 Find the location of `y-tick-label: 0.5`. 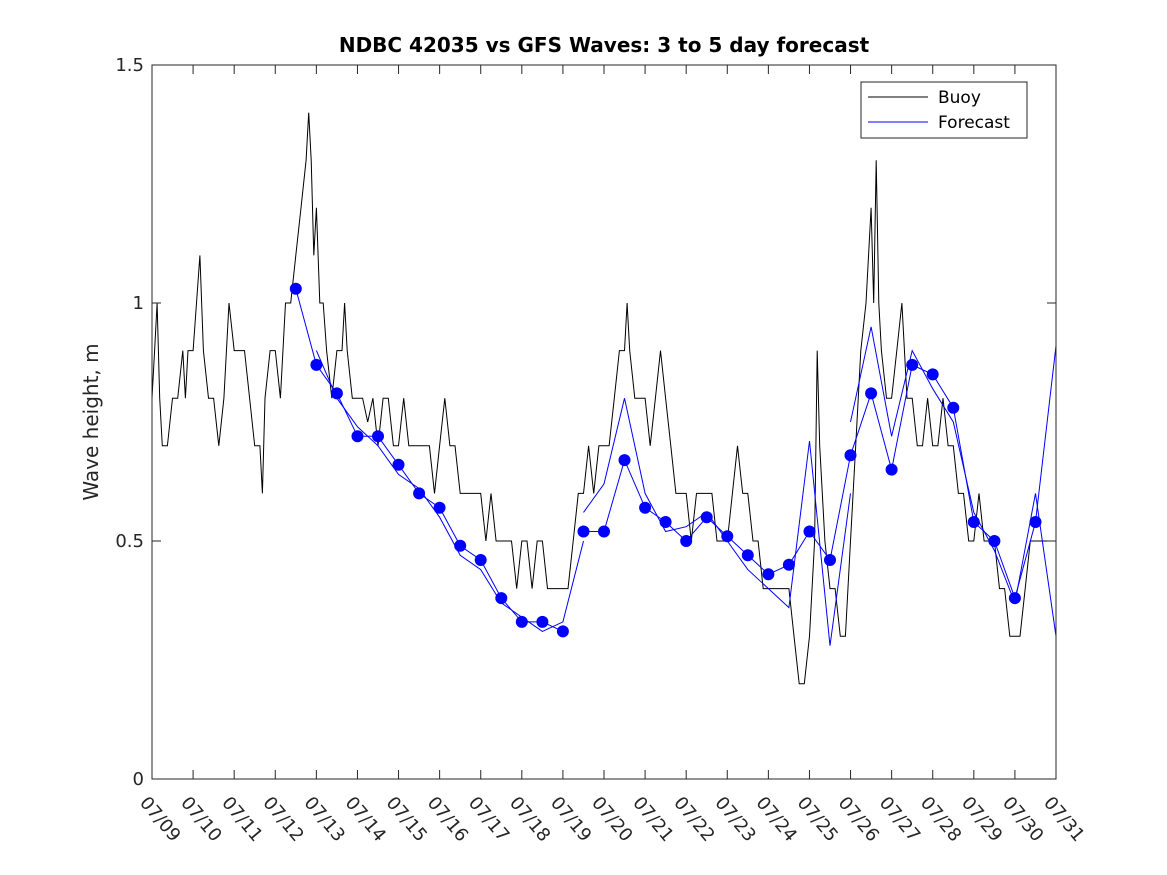

y-tick-label: 0.5 is located at coordinates (129, 541).